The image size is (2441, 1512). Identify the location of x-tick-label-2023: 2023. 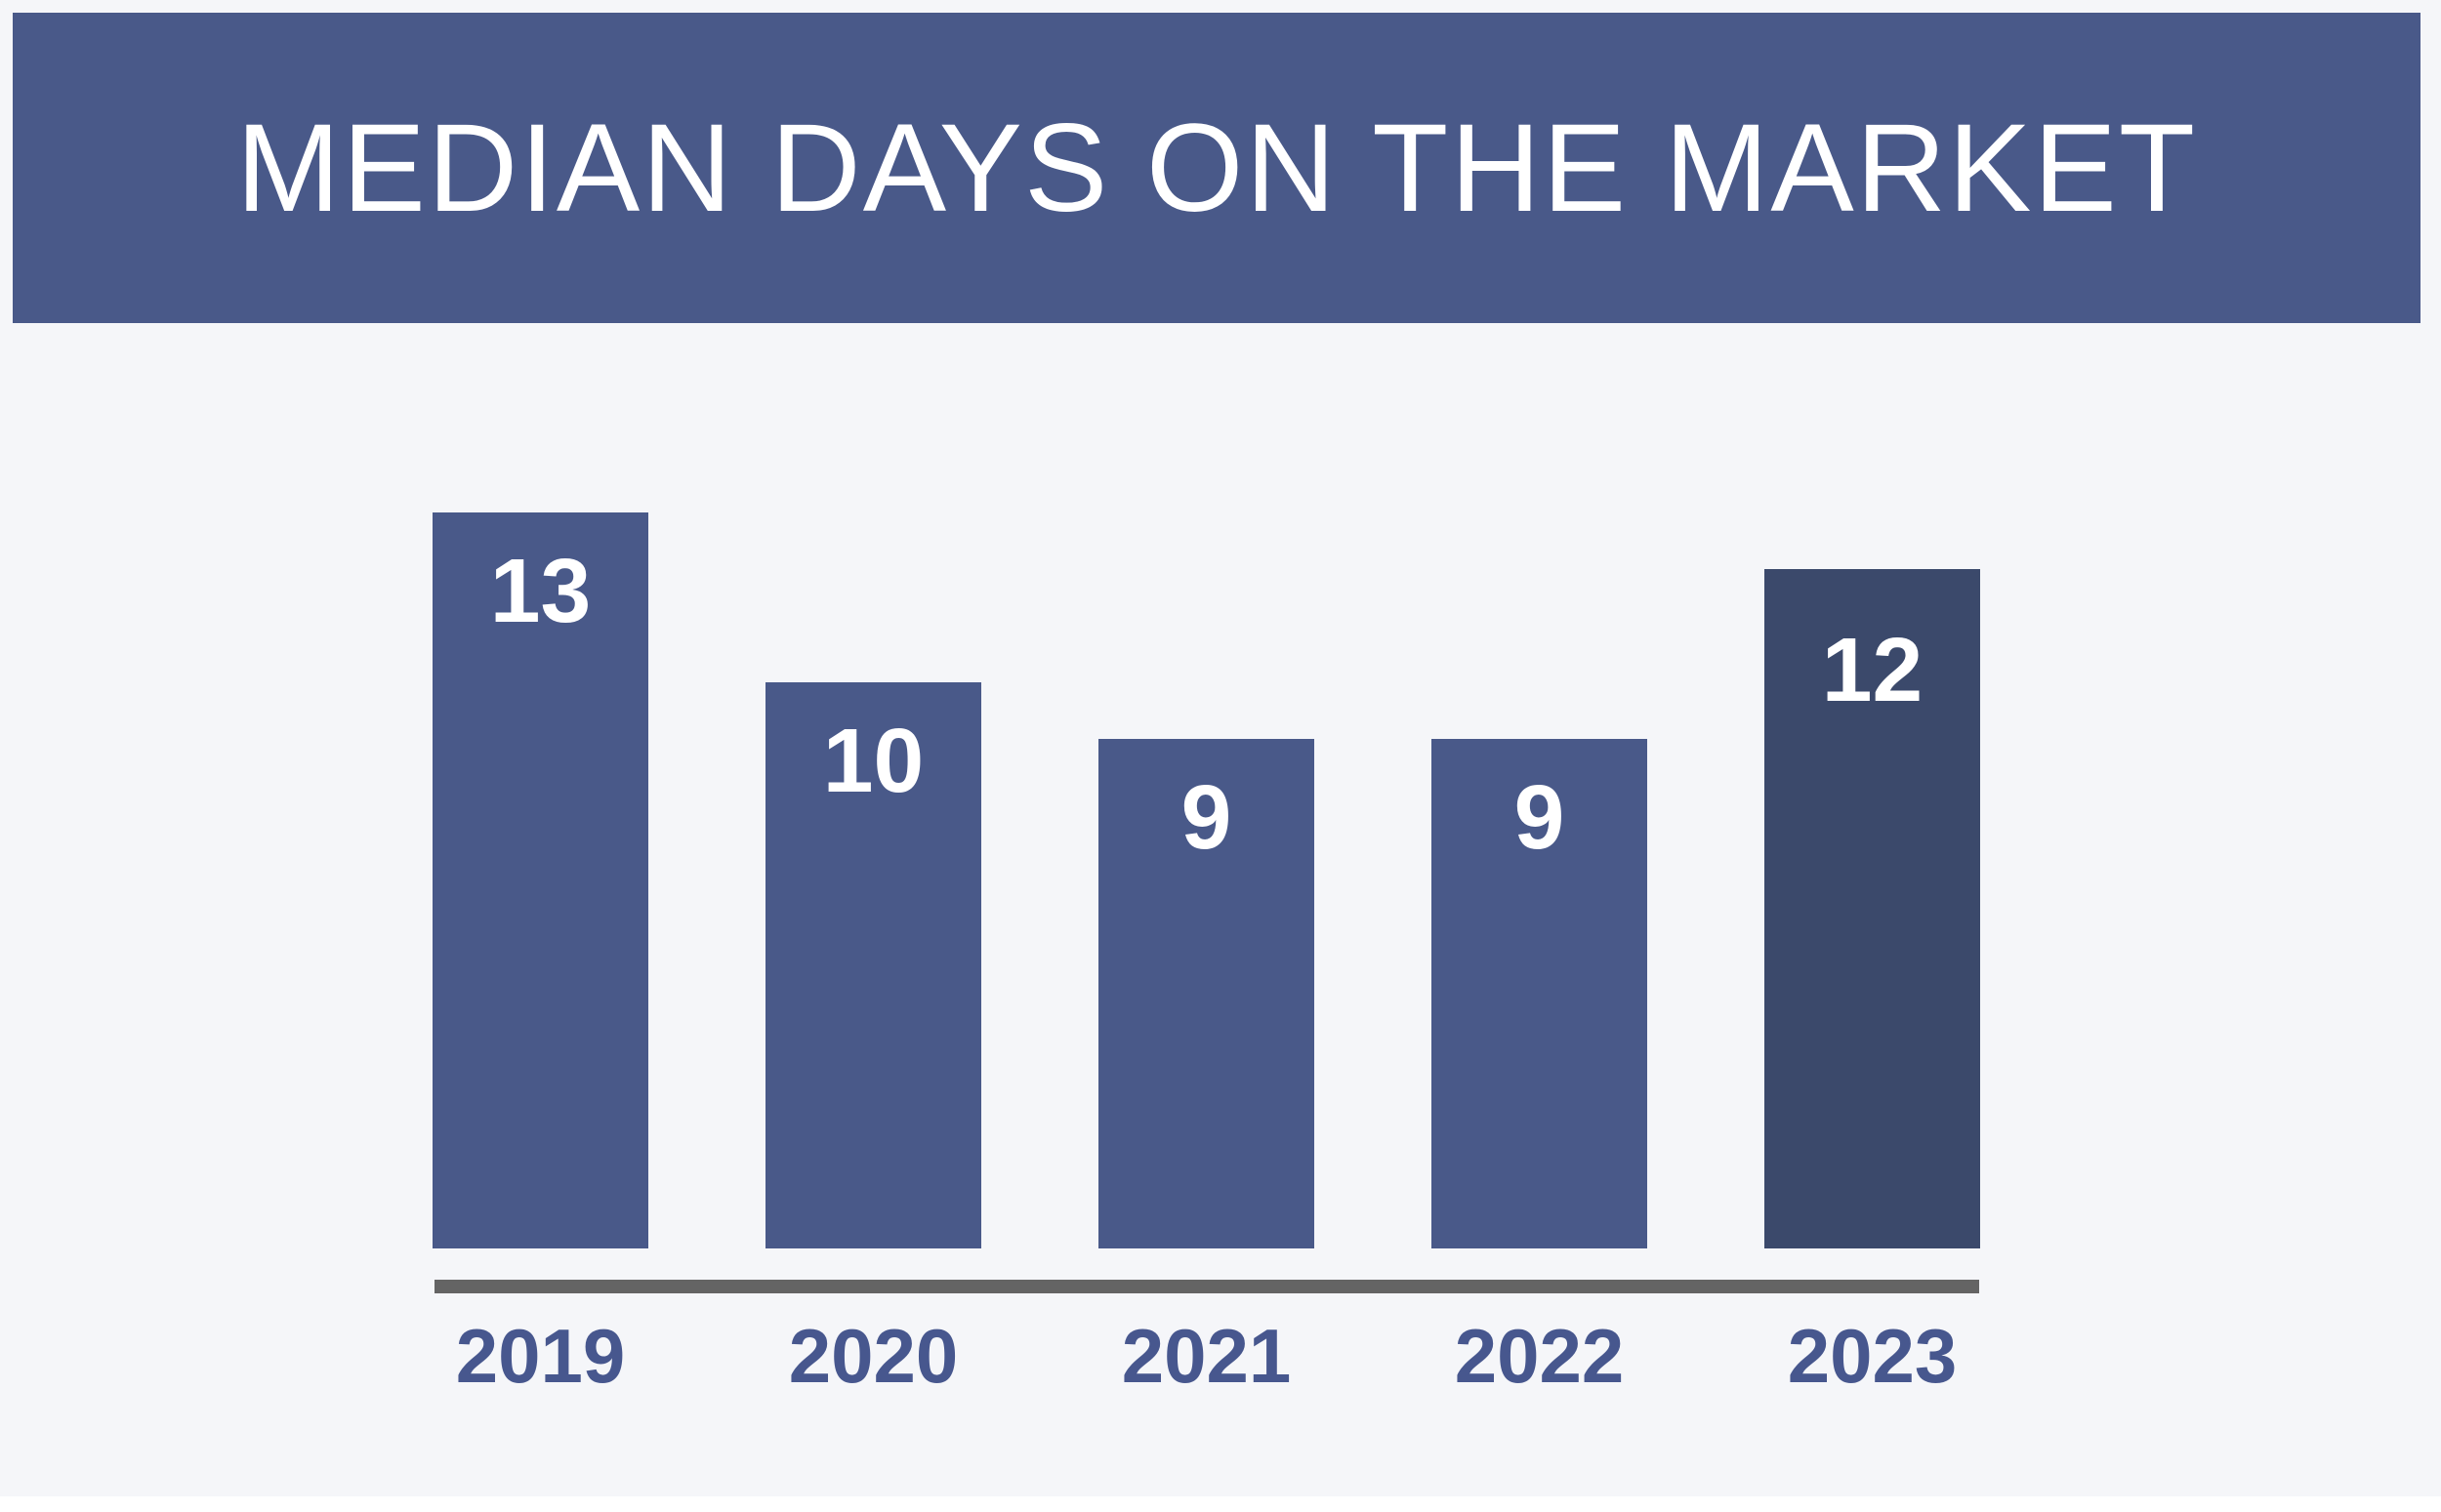
(1873, 1356).